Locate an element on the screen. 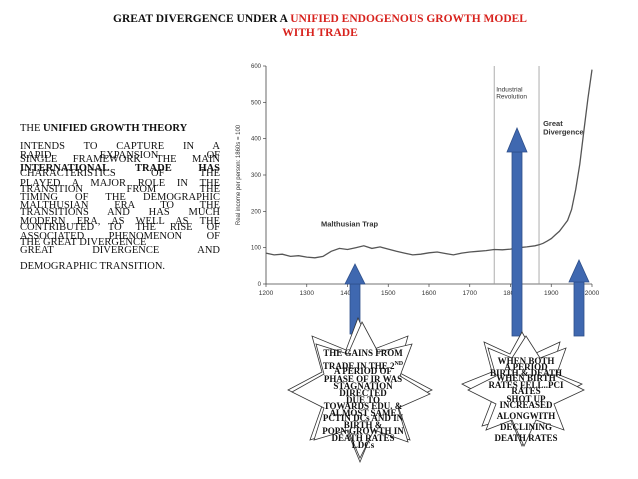 This screenshot has height=479, width=638. text-line-1: THE UNIFIED GROWTH THEORY is located at coordinates (120, 129).